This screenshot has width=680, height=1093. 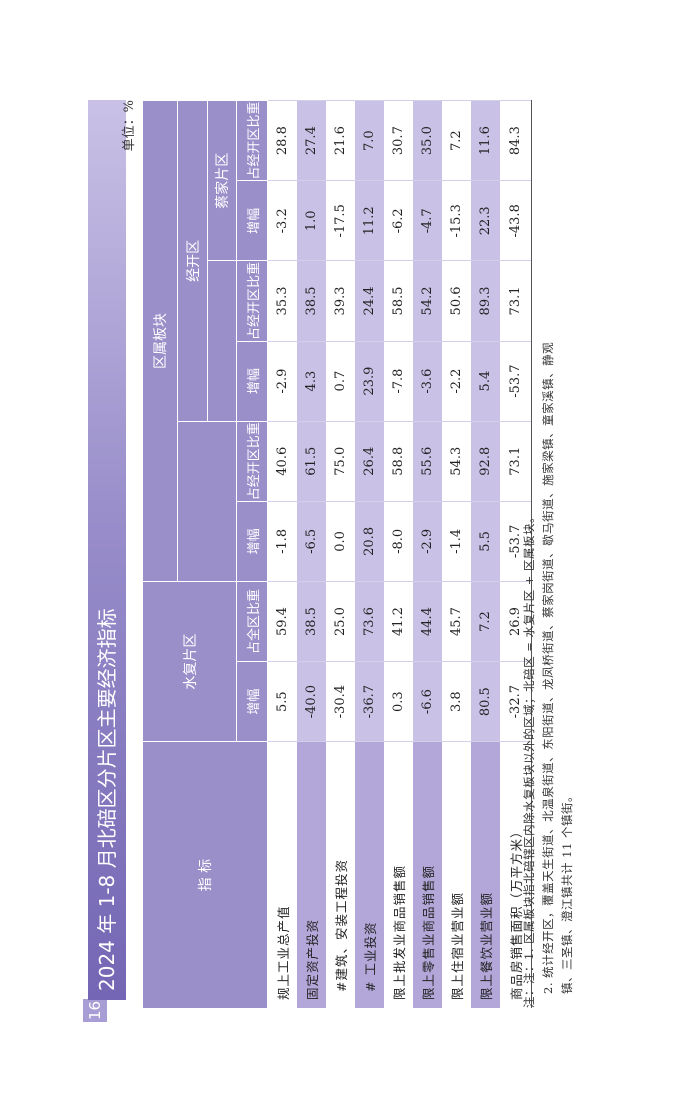 I want to click on table-cell: 59.4, so click(x=282, y=621).